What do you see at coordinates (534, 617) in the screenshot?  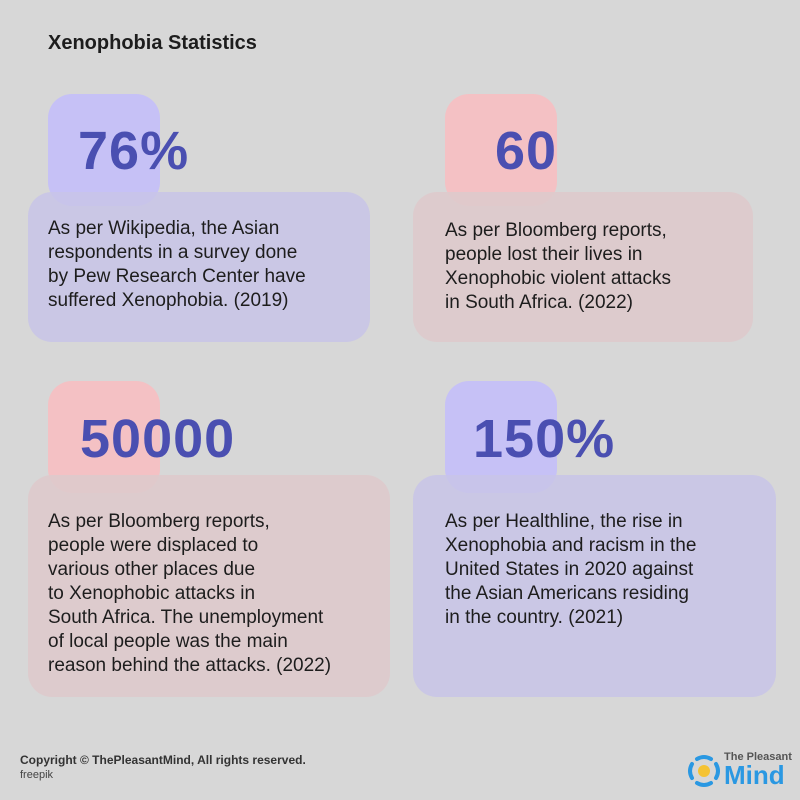 I see `text-line: in the country. (2021)` at bounding box center [534, 617].